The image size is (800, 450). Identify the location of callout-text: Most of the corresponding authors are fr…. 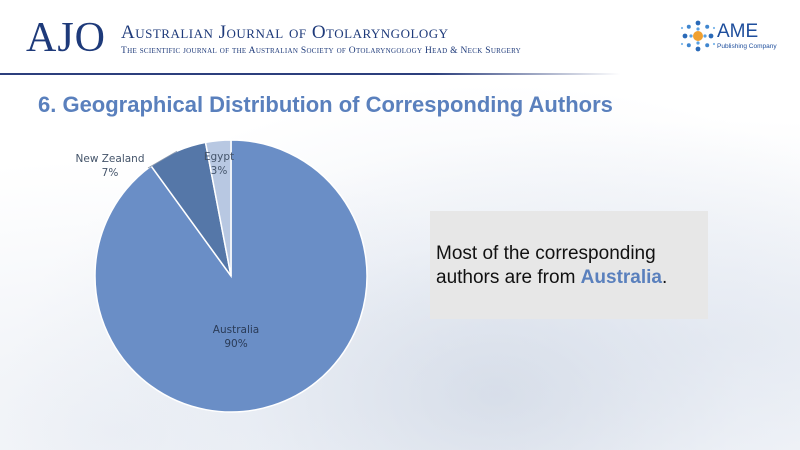
(571, 266).